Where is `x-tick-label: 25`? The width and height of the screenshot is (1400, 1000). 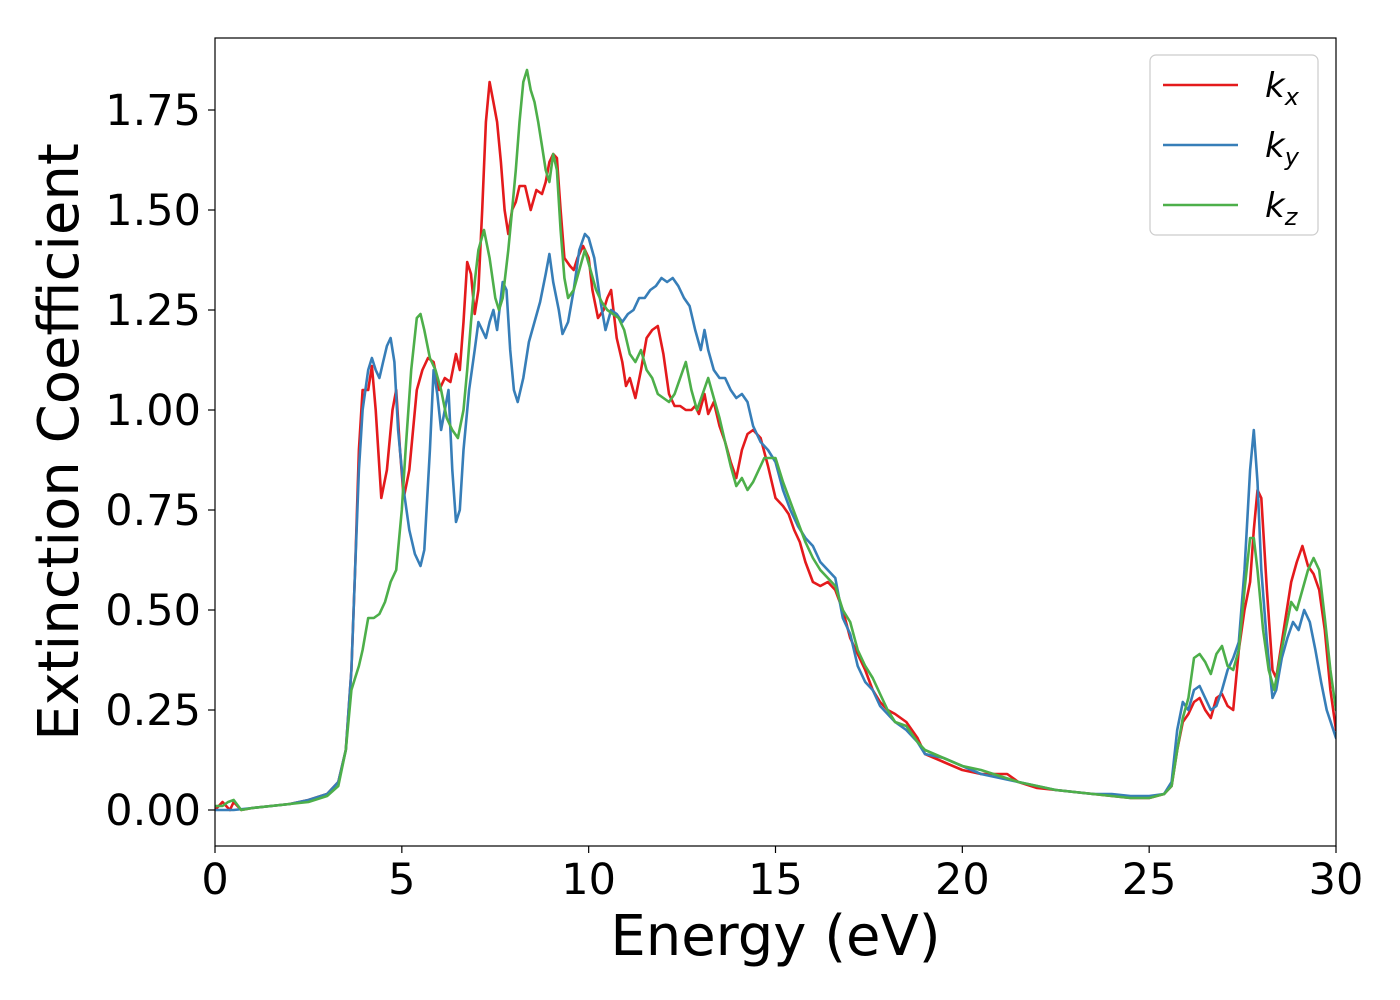 x-tick-label: 25 is located at coordinates (1149, 880).